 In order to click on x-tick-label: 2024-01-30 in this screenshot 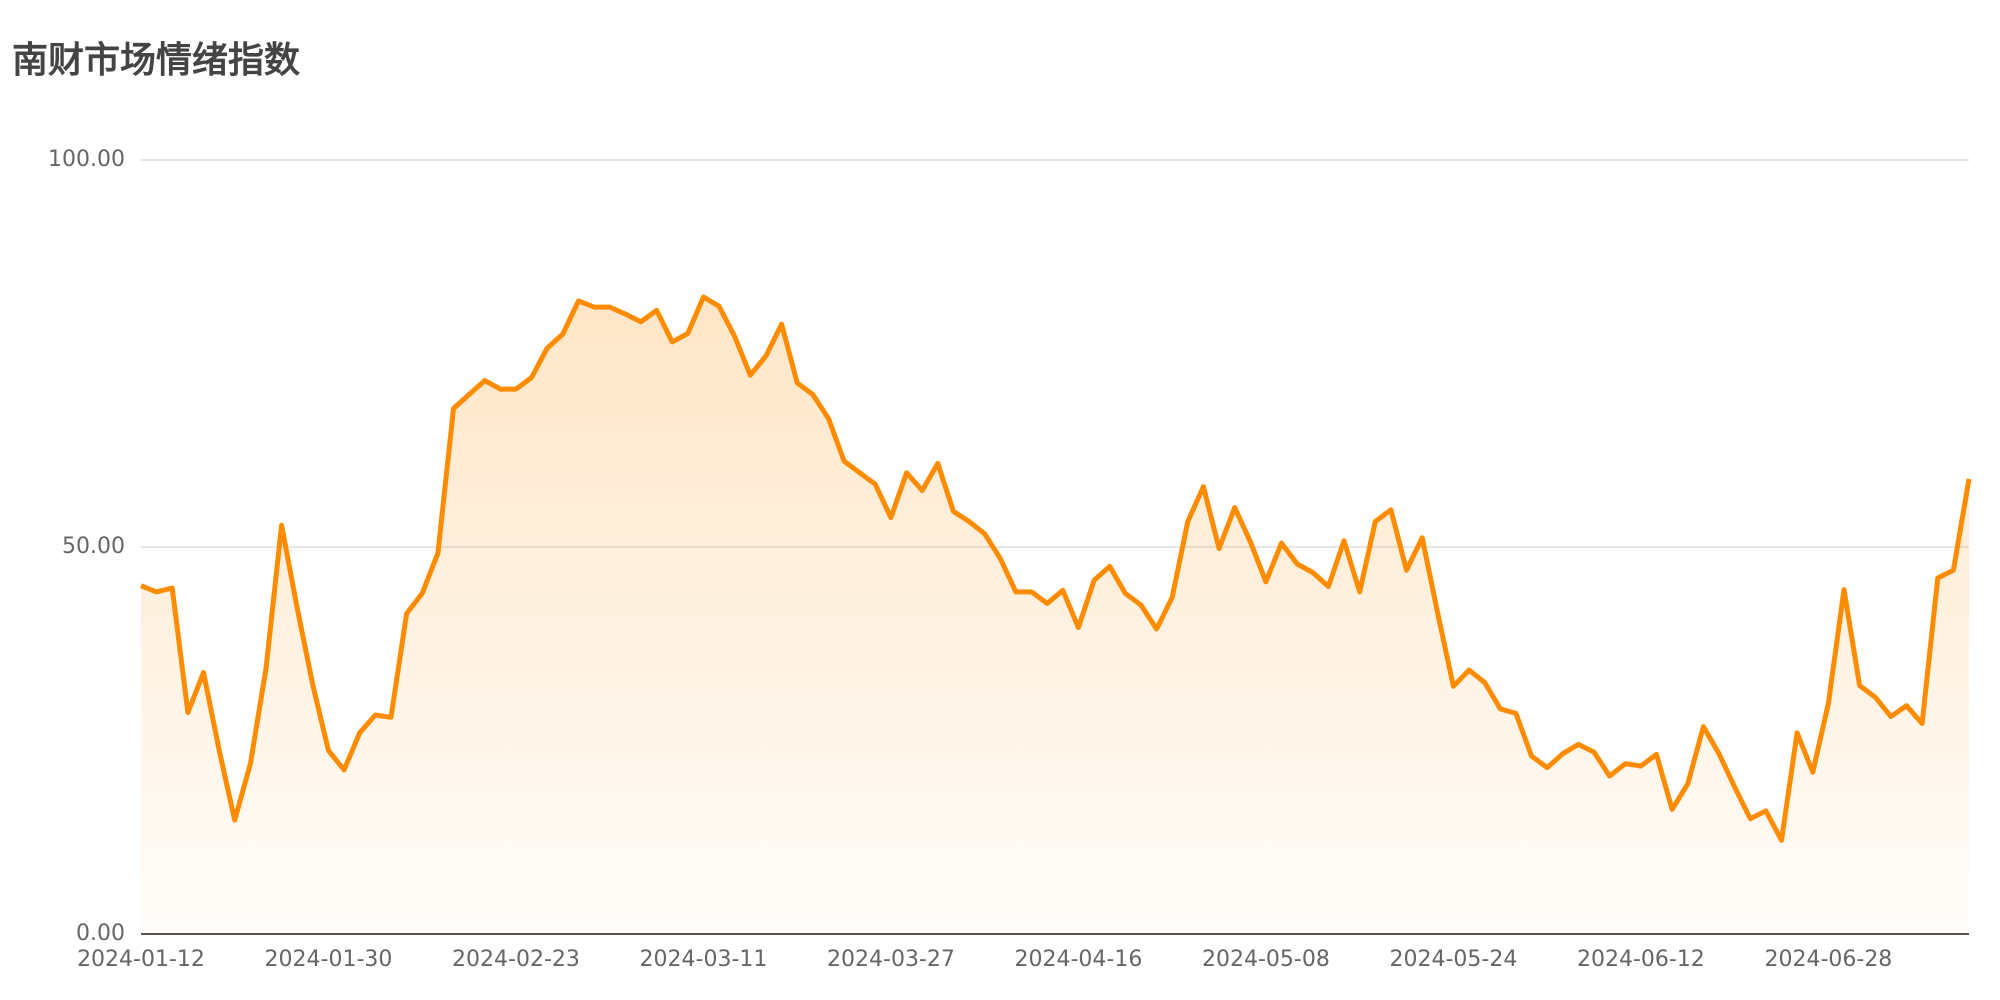, I will do `click(329, 959)`.